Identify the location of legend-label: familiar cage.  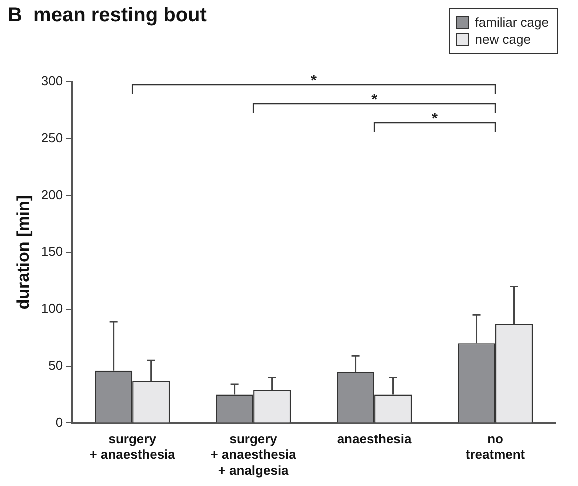
(512, 22).